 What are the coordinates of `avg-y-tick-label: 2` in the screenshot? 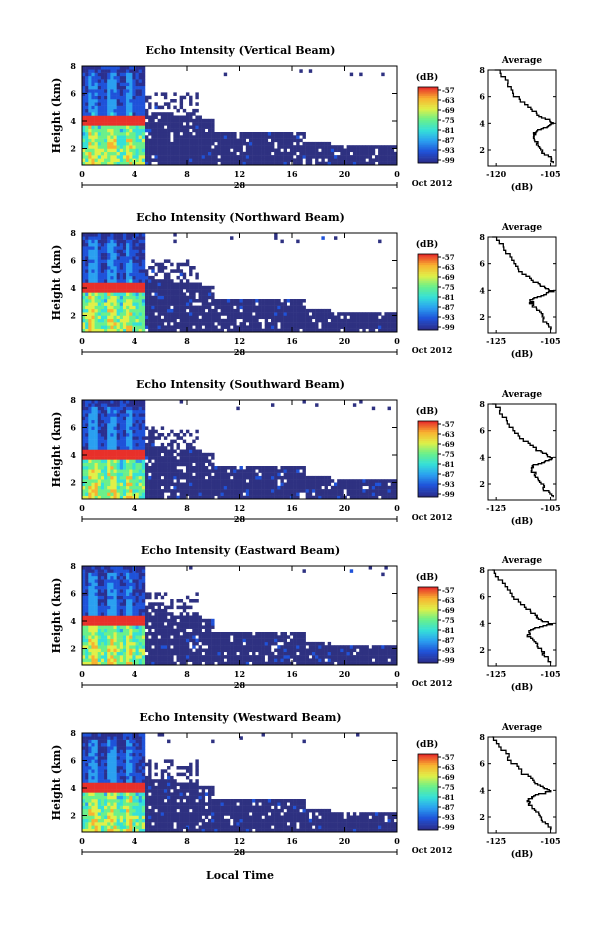 It's located at (482, 817).